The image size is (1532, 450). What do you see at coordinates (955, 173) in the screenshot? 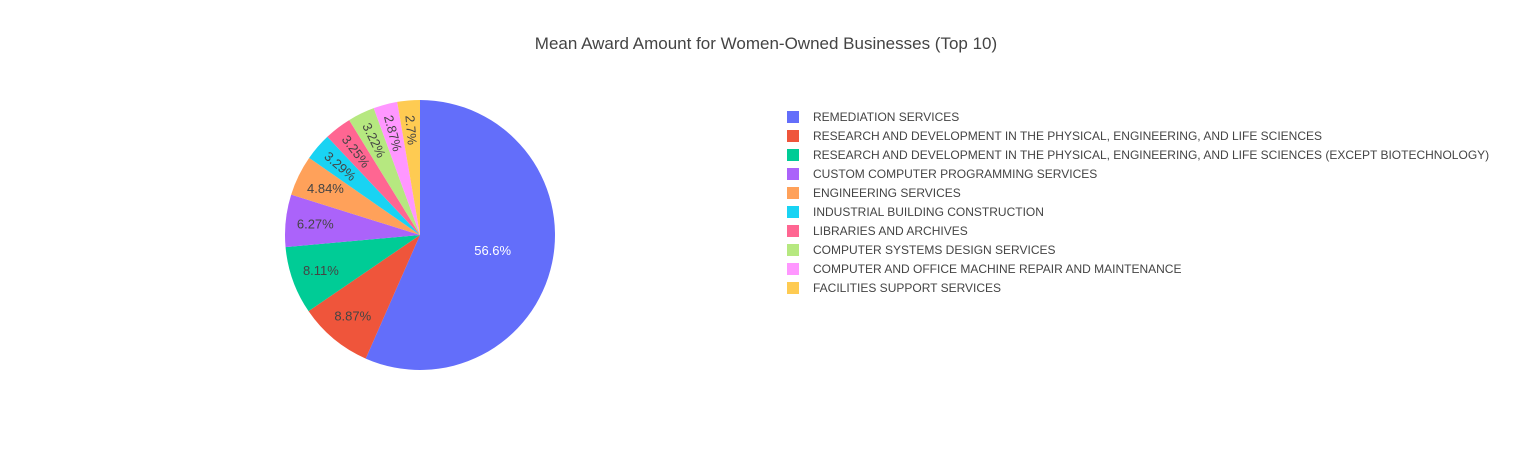
I see `legend-label: CUSTOM COMPUTER PROGRAMMING SERVICES` at bounding box center [955, 173].